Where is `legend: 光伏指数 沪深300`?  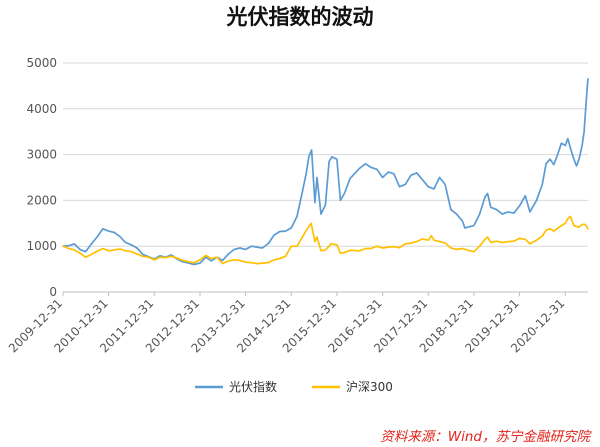
legend: 光伏指数 沪深300 is located at coordinates (294, 386).